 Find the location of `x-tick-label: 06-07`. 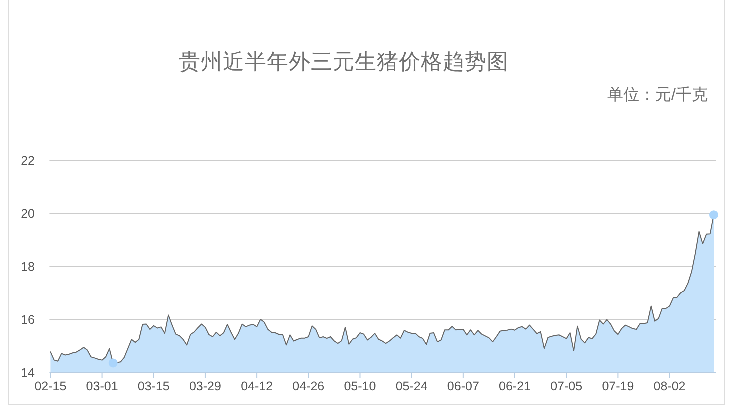

x-tick-label: 06-07 is located at coordinates (463, 387).